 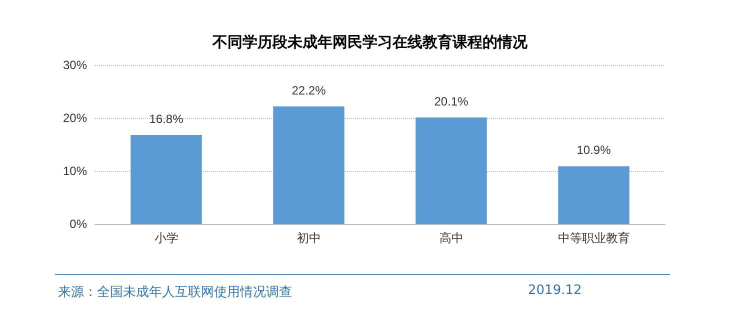 I want to click on data-label: 22.2%, so click(x=309, y=90).